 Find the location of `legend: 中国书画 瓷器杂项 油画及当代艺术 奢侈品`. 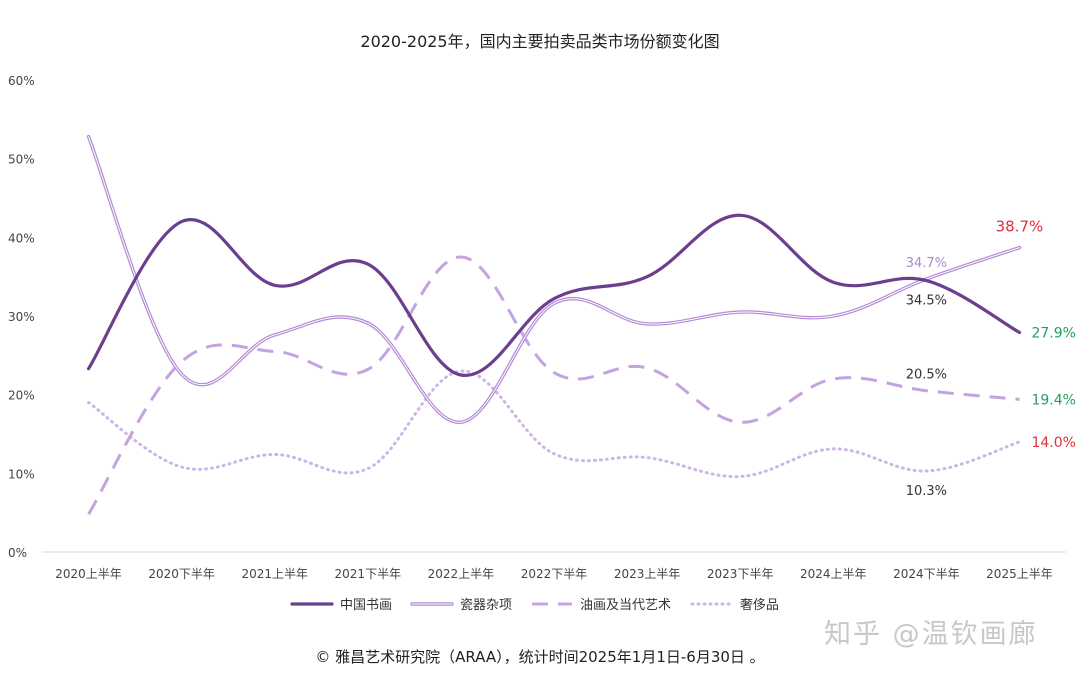

legend: 中国书画 瓷器杂项 油画及当代艺术 奢侈品 is located at coordinates (534, 605).